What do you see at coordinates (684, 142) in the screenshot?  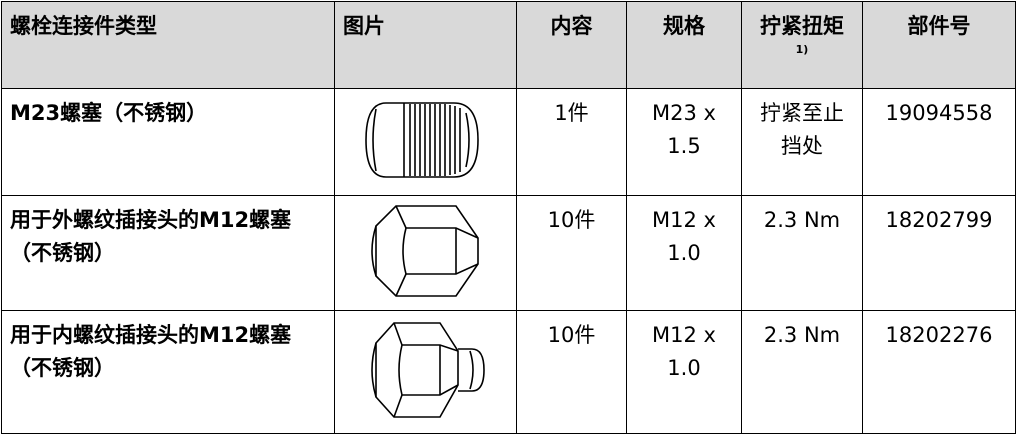 I see `spec-cell: M23 x 1.5` at bounding box center [684, 142].